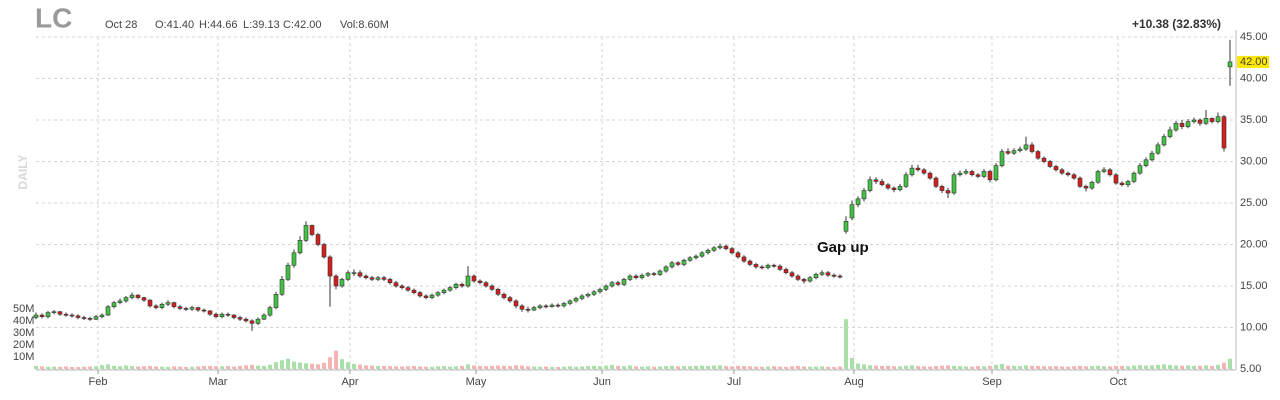 The height and width of the screenshot is (400, 1280). Describe the element at coordinates (854, 382) in the screenshot. I see `x-tick-label: Aug` at that location.